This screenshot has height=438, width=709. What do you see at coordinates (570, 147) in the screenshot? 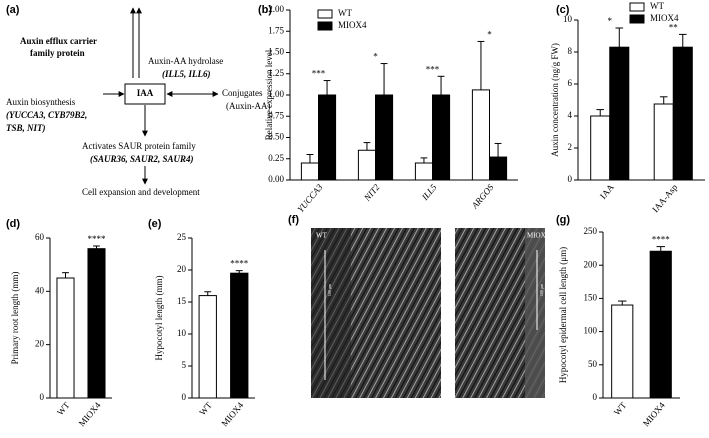
I see `y-tick-label: 2` at bounding box center [570, 147].